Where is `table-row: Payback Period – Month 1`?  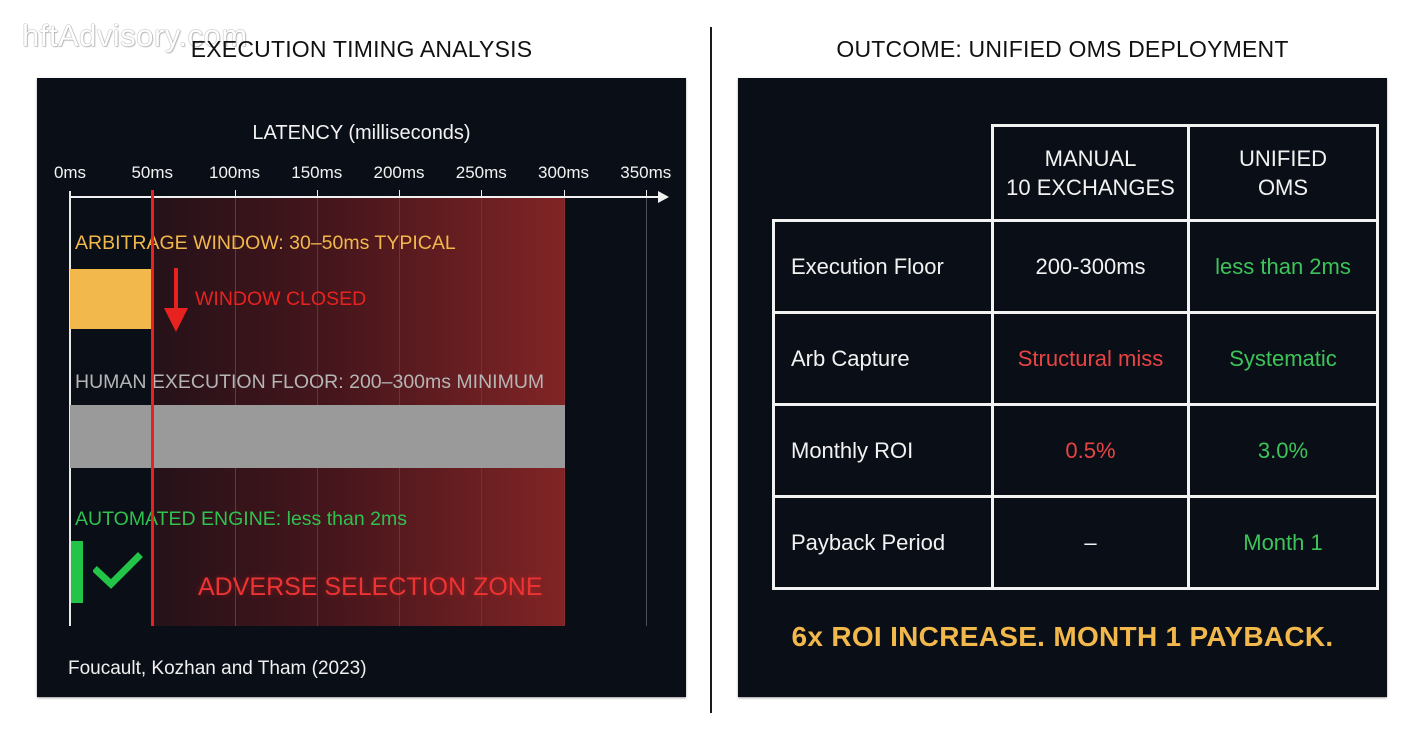 table-row: Payback Period – Month 1 is located at coordinates (1075, 542).